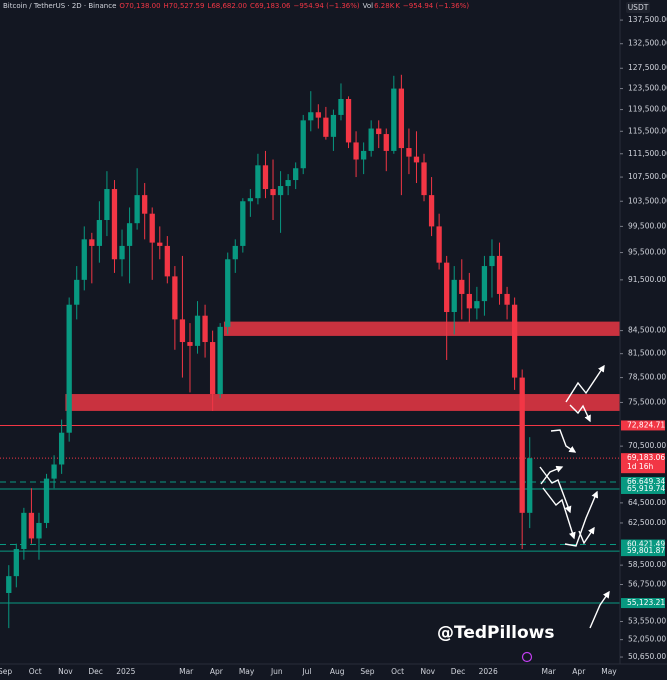 Image resolution: width=667 pixels, height=680 pixels. Describe the element at coordinates (527, 657) in the screenshot. I see `event-icon` at that location.